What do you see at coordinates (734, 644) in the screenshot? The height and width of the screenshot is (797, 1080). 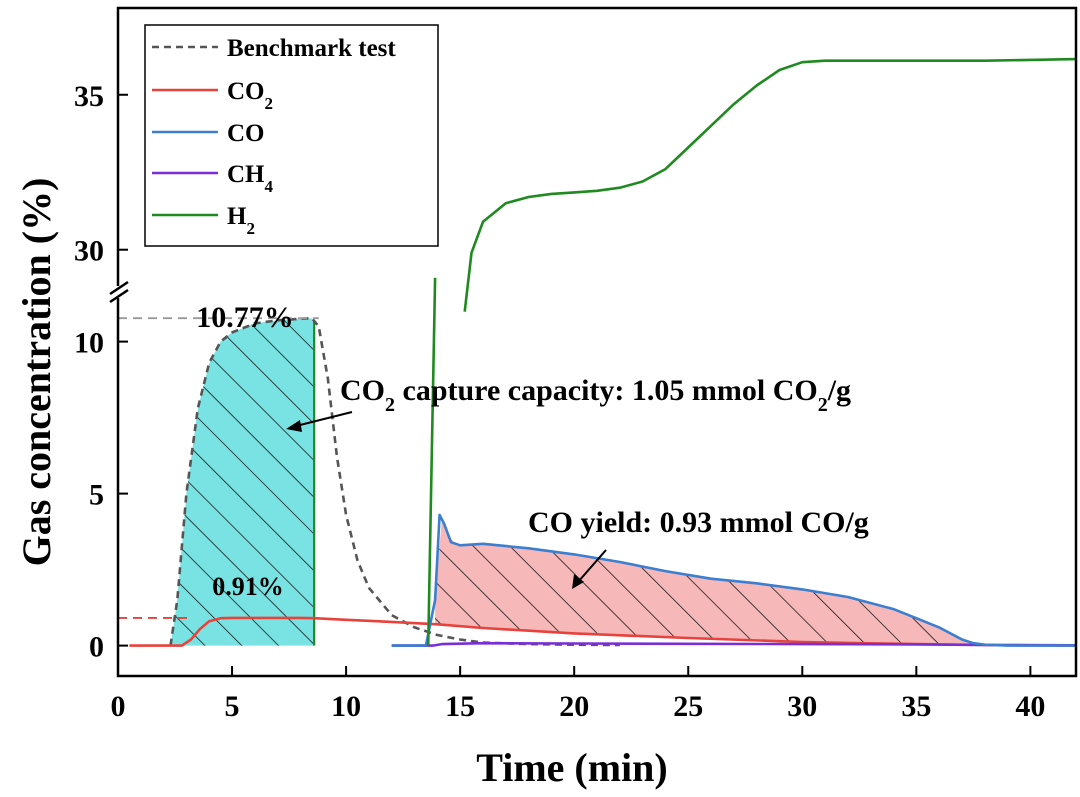 I see `series-line-ch4` at bounding box center [734, 644].